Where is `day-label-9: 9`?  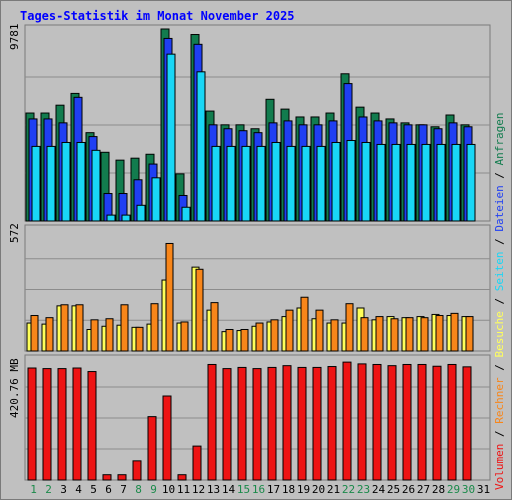
day-label-9: 9 is located at coordinates (153, 489).